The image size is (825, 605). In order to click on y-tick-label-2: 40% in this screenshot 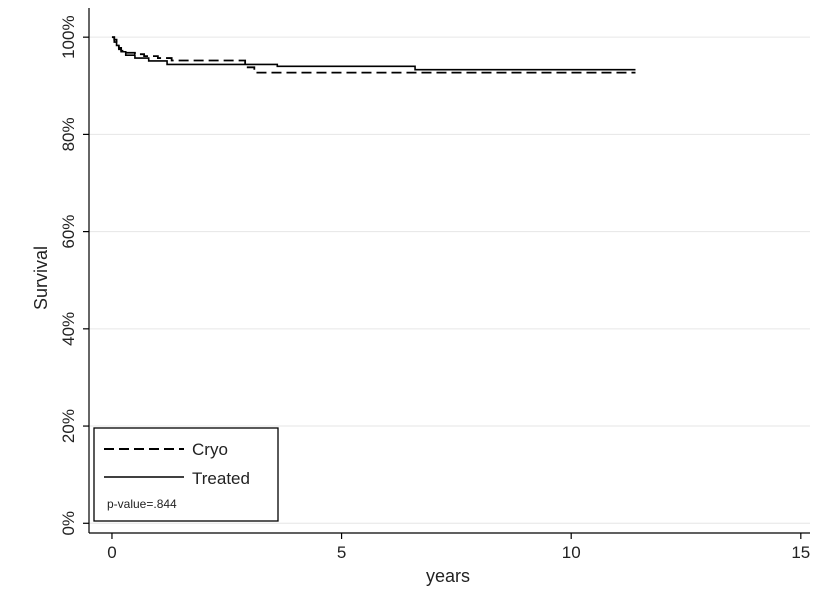, I will do `click(68, 329)`.